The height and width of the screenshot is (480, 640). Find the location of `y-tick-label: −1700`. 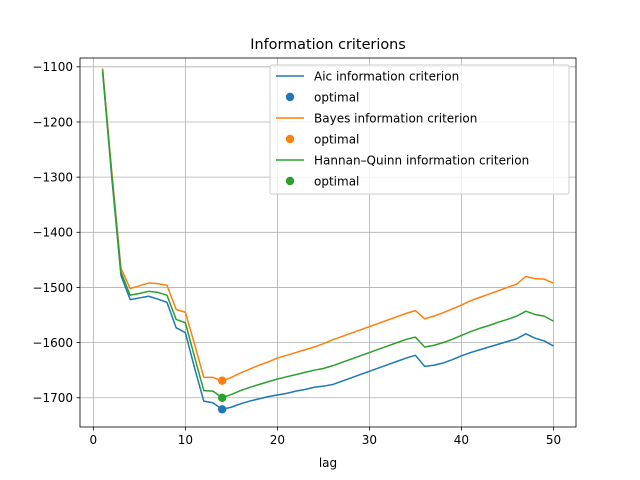

y-tick-label: −1700 is located at coordinates (52, 398).